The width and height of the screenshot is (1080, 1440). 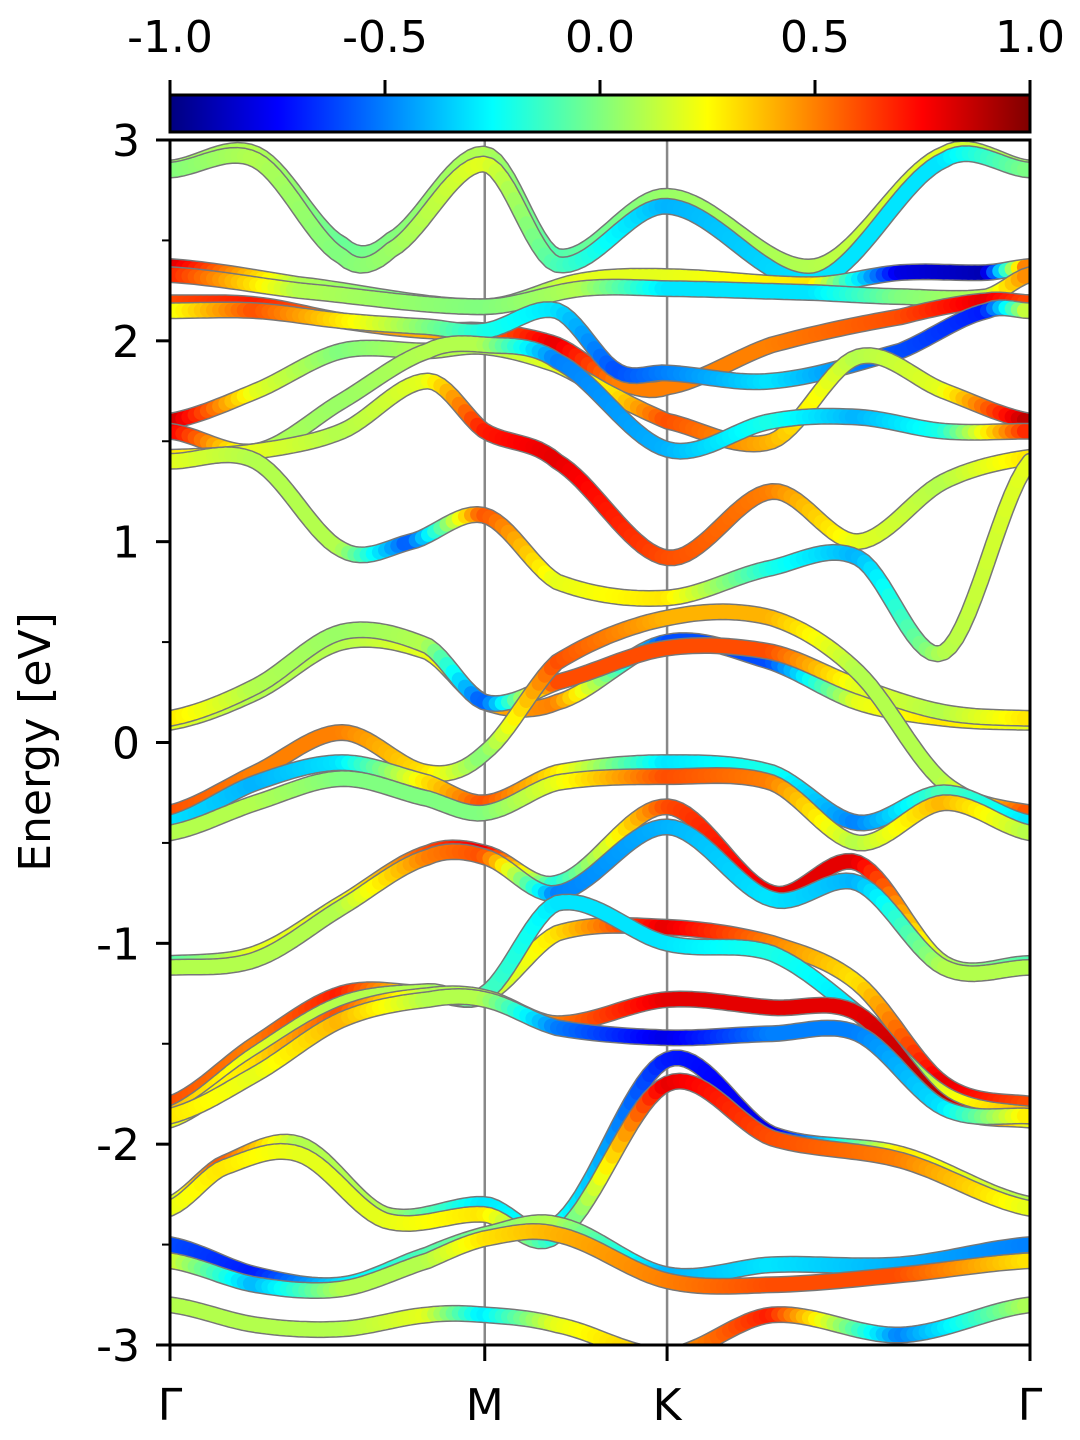 What do you see at coordinates (118, 1145) in the screenshot?
I see `y-tick-label: -2` at bounding box center [118, 1145].